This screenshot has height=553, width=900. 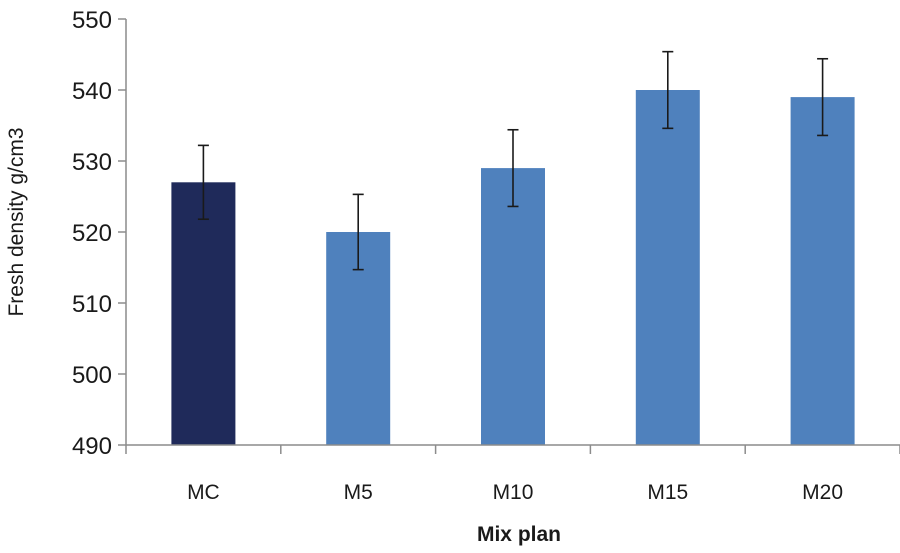 I want to click on x-tick-label: M20, so click(x=822, y=492).